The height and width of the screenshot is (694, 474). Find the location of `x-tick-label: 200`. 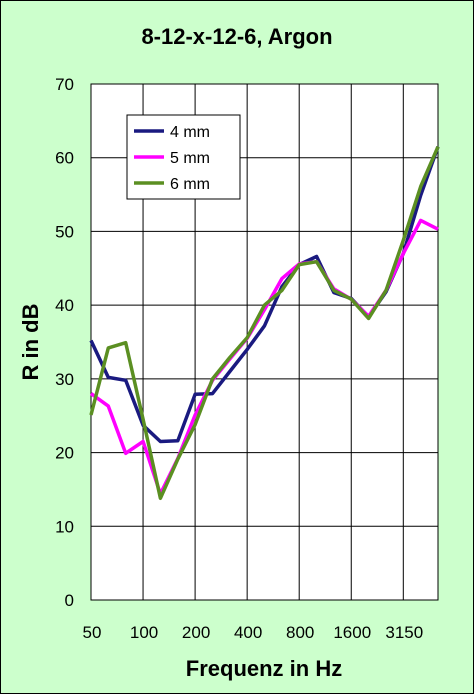

x-tick-label: 200 is located at coordinates (196, 632).